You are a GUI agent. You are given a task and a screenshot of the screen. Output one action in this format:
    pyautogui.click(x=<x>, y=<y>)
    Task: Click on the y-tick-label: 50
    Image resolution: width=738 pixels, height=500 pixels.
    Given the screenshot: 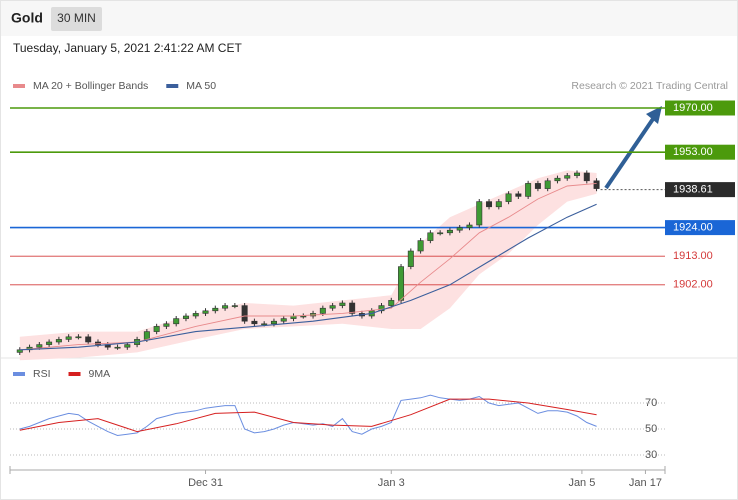 What is the action you would take?
    pyautogui.click(x=651, y=429)
    